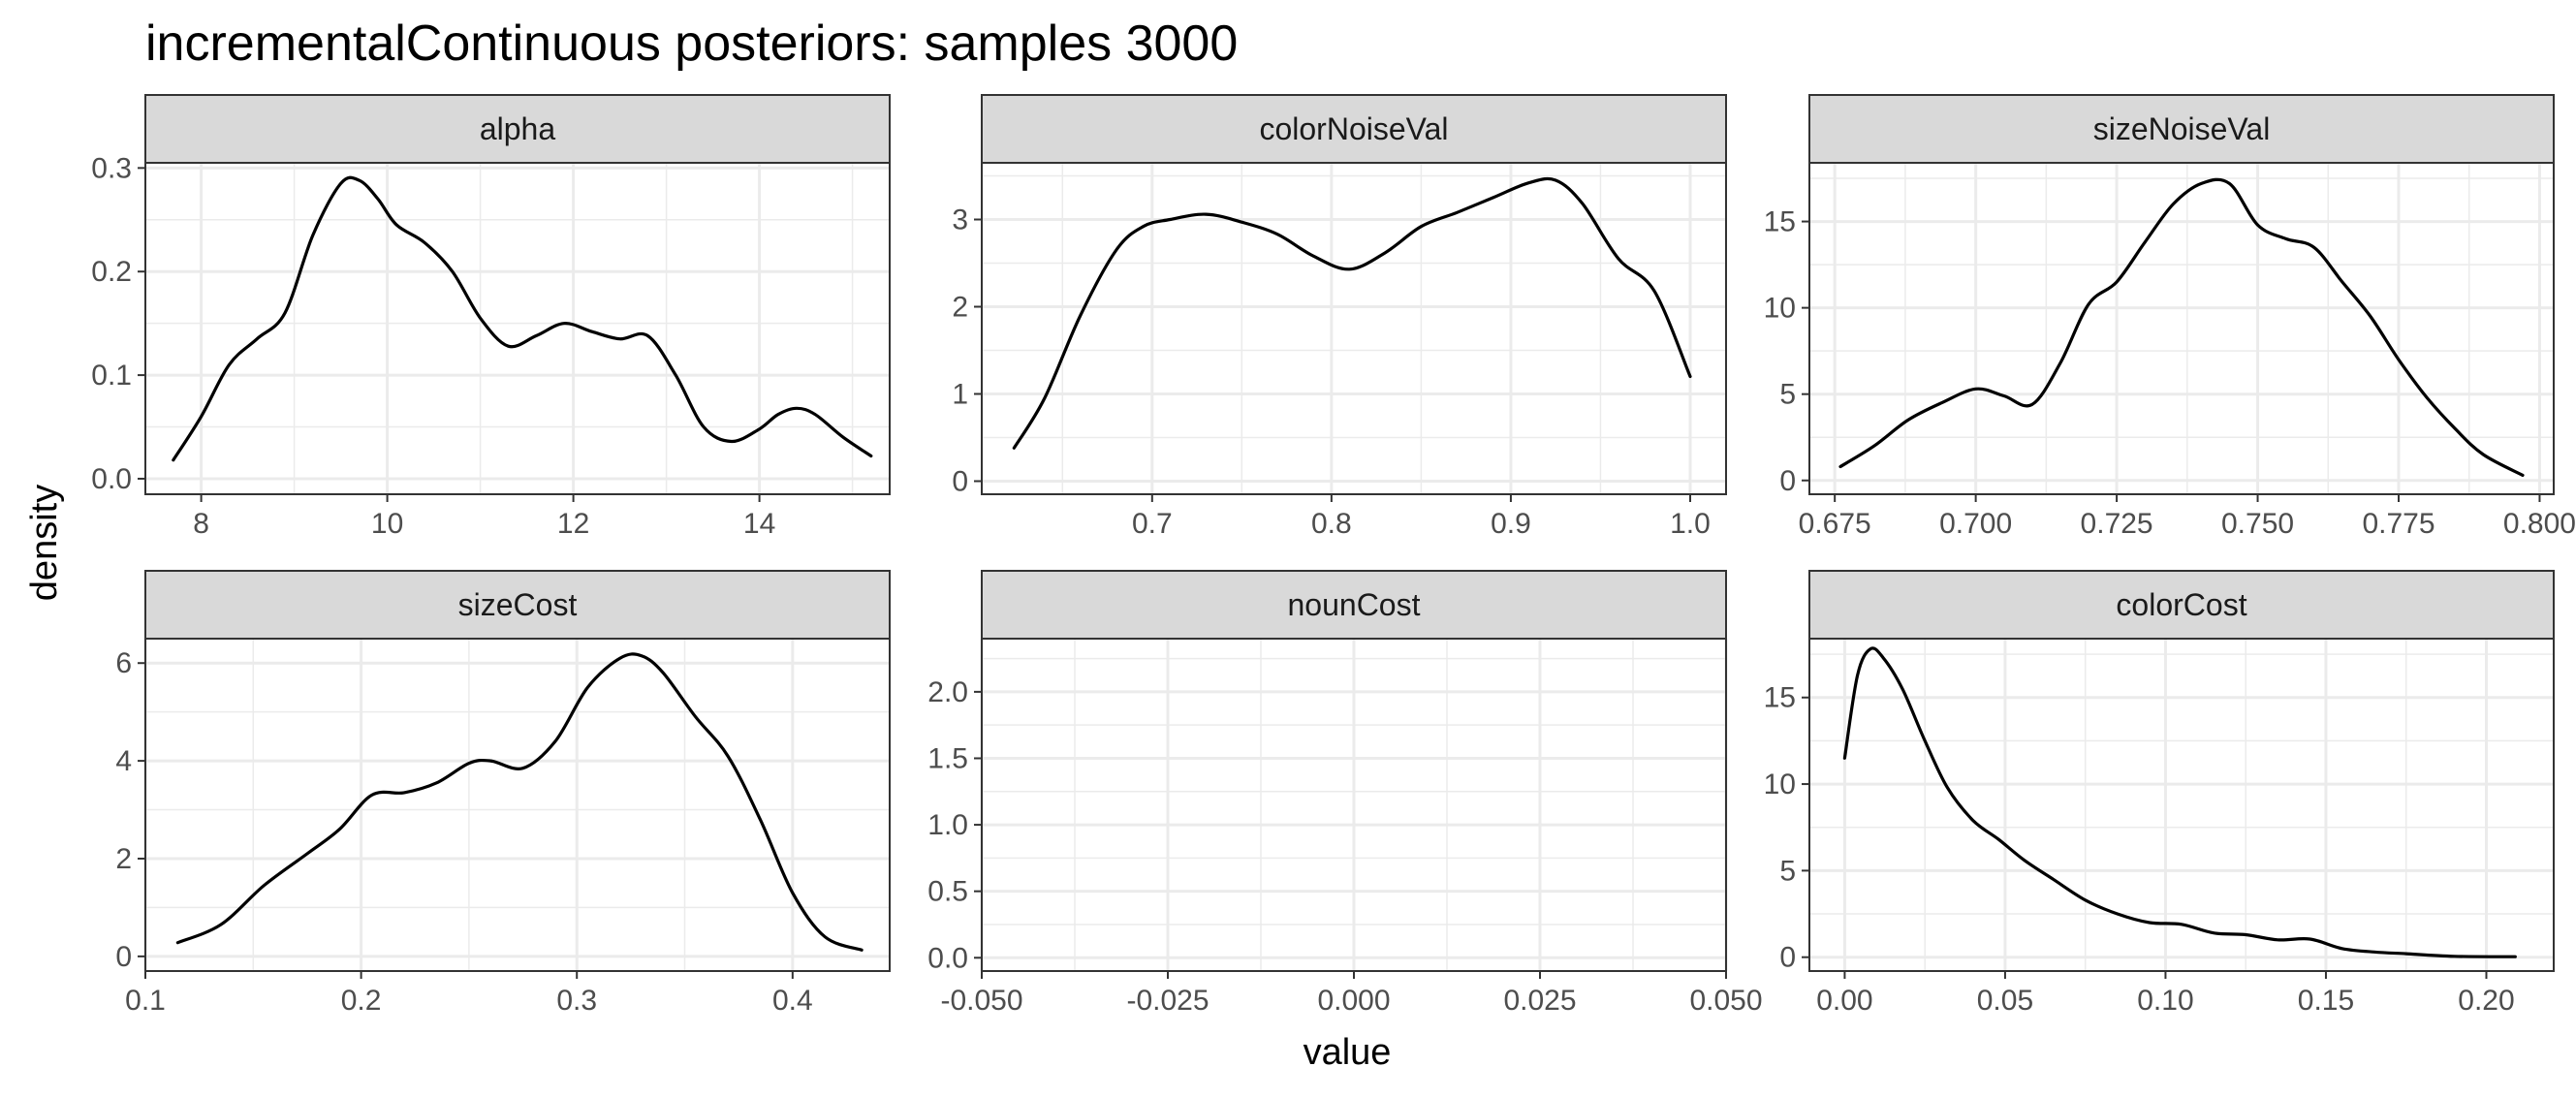 This screenshot has width=2576, height=1098. I want to click on x-tick-label: 8, so click(201, 524).